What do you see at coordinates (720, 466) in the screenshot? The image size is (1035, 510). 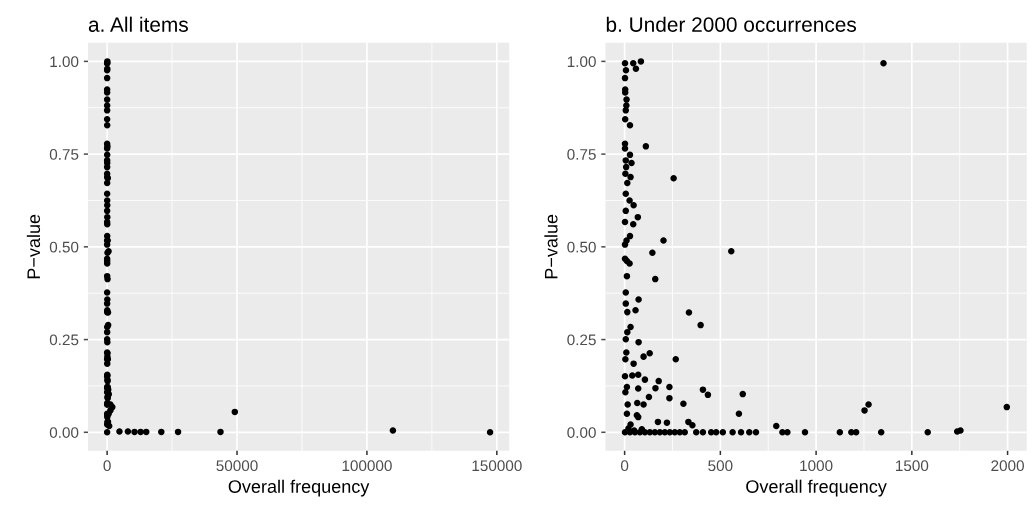 I see `x-tick-label: 500` at bounding box center [720, 466].